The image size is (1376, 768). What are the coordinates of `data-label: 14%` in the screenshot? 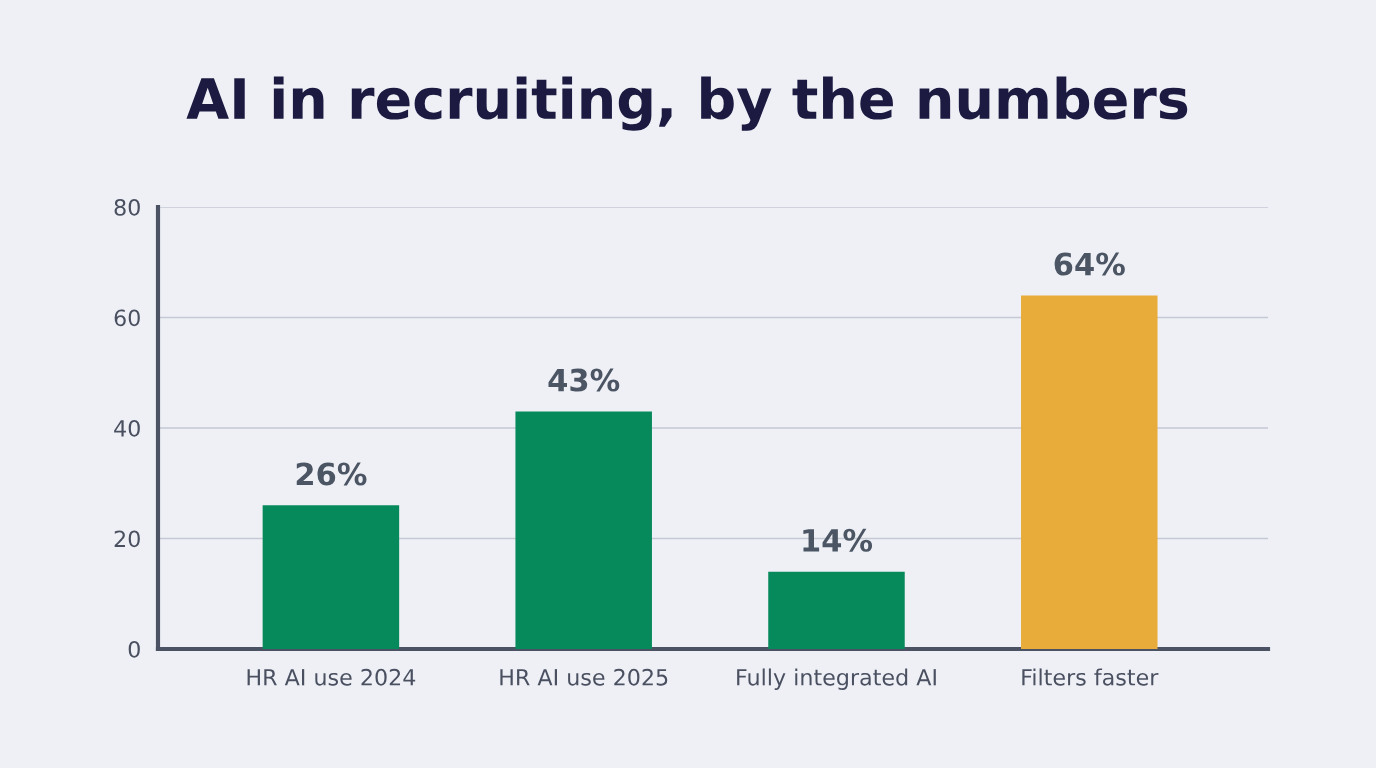 It's located at (838, 540).